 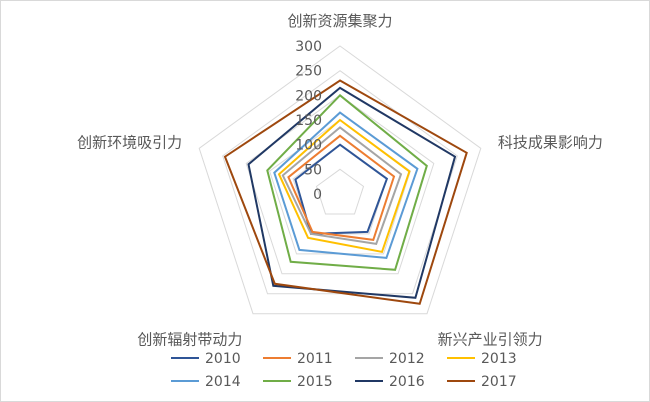 I want to click on legend-item-2017: 2017, so click(x=482, y=382).